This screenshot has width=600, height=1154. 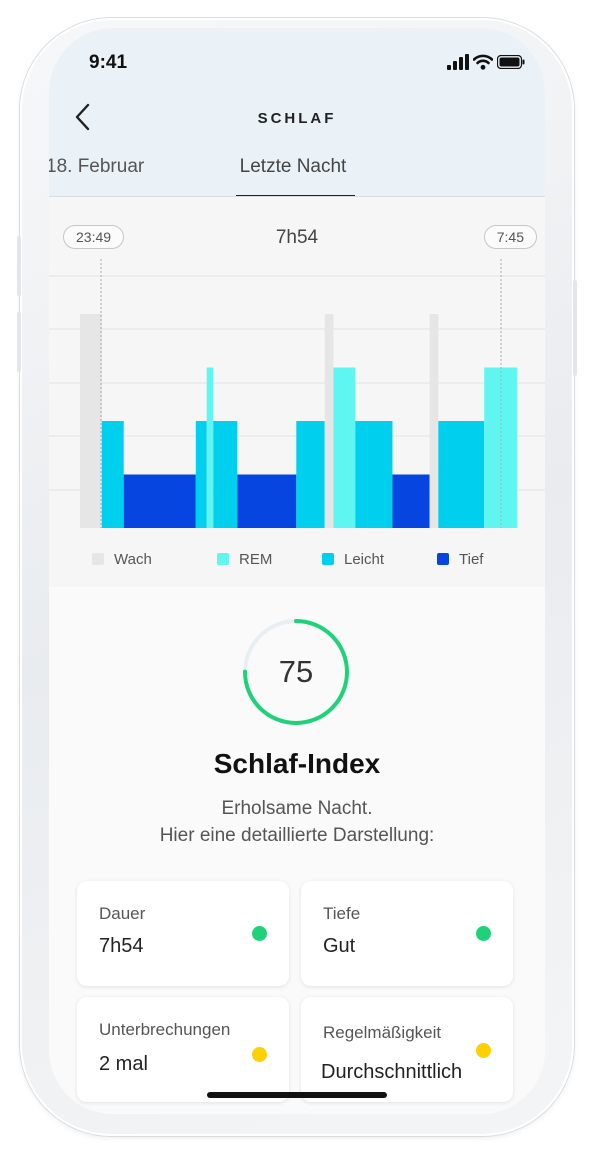 What do you see at coordinates (19, 342) in the screenshot?
I see `volume-down-button` at bounding box center [19, 342].